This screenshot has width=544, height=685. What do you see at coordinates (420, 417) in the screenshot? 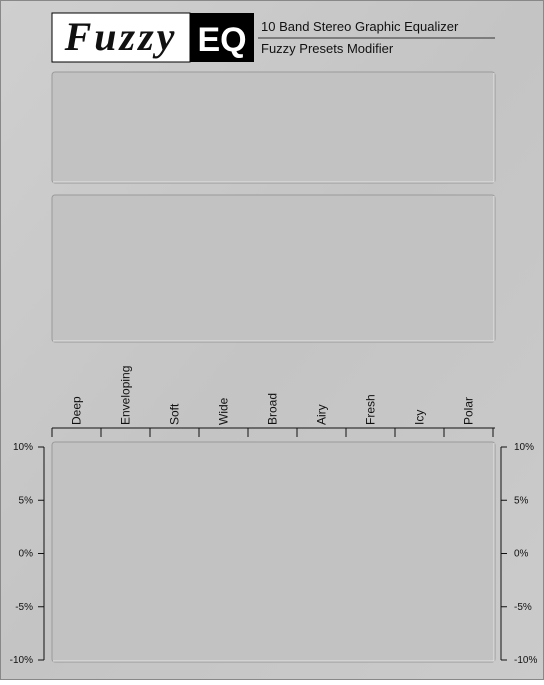
I see `preset-label: Icy` at bounding box center [420, 417].